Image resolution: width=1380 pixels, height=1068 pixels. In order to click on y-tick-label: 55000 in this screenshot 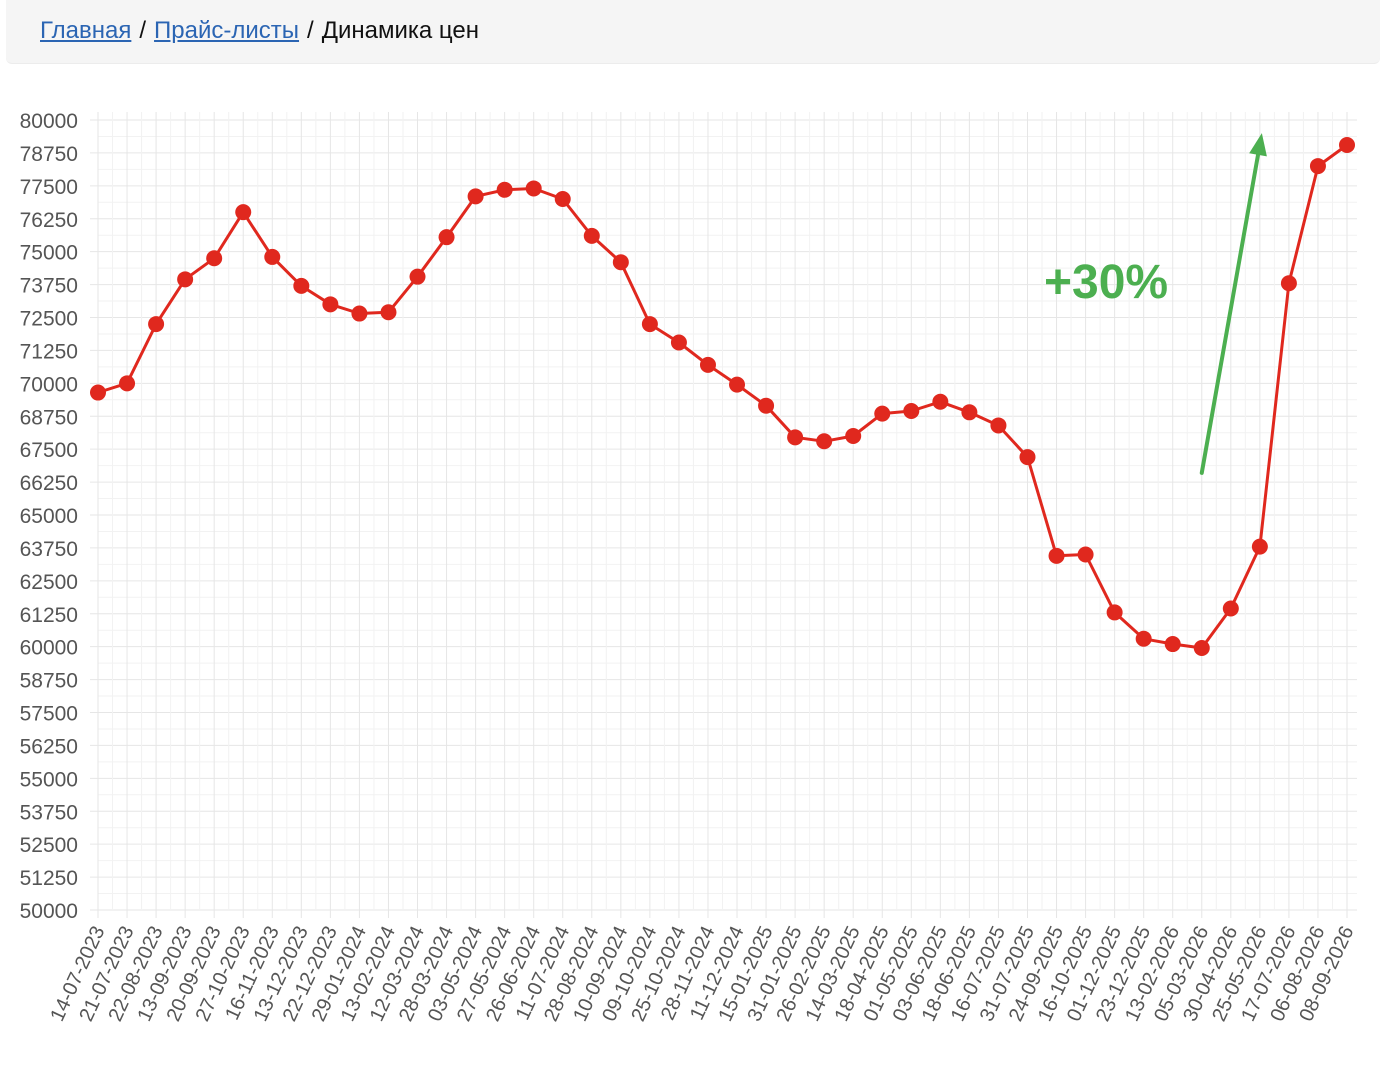, I will do `click(49, 779)`.